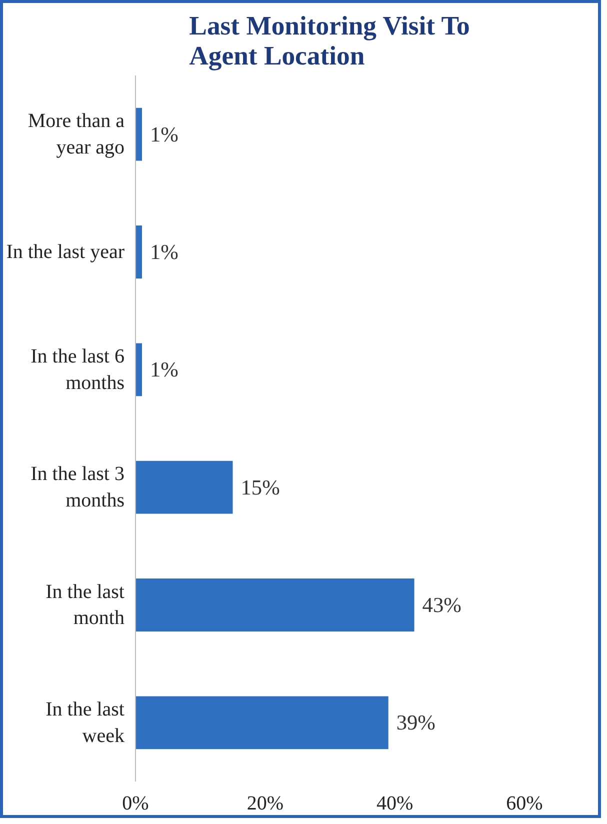  Describe the element at coordinates (395, 803) in the screenshot. I see `x-tick-label: 40%` at that location.